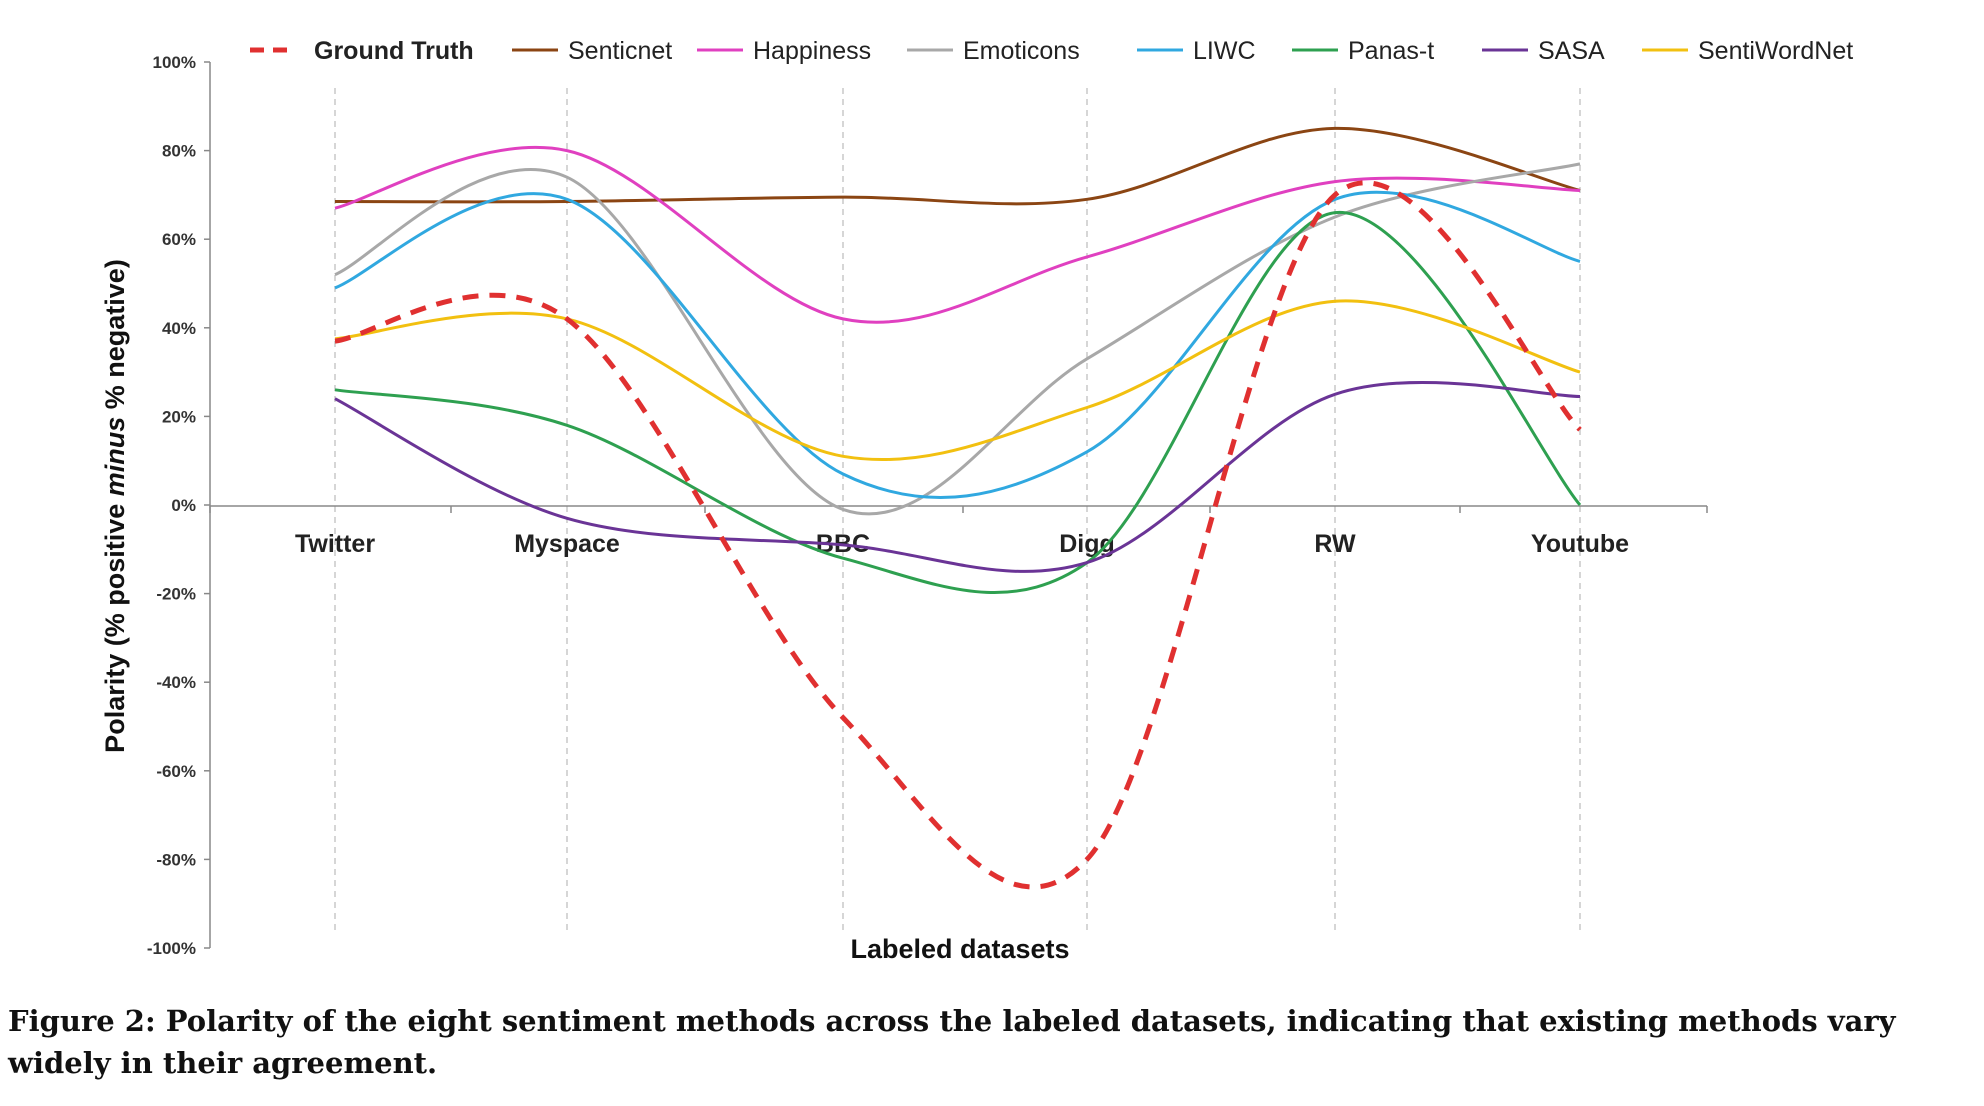 This screenshot has width=1984, height=1106. What do you see at coordinates (1021, 51) in the screenshot?
I see `legend-label-emoticons: Emoticons` at bounding box center [1021, 51].